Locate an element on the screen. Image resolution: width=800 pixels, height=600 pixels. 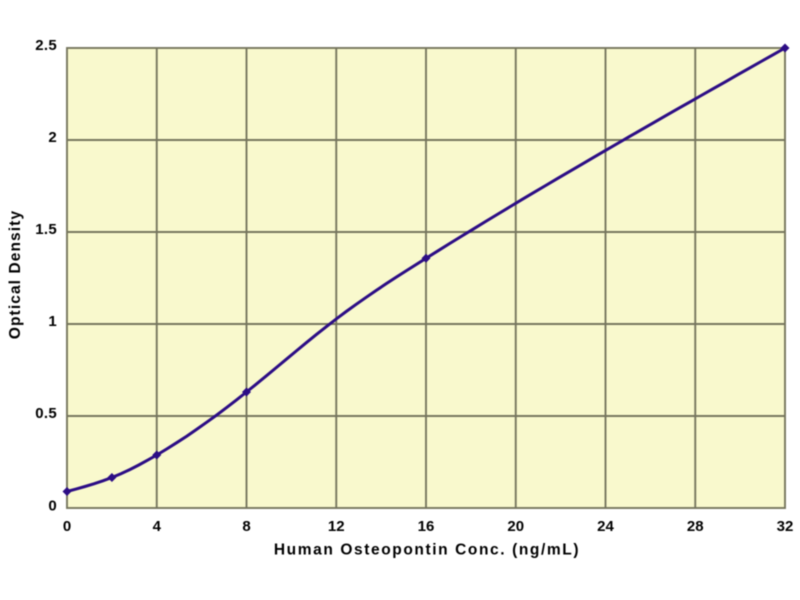
svg-text: 4 is located at coordinates (157, 526).